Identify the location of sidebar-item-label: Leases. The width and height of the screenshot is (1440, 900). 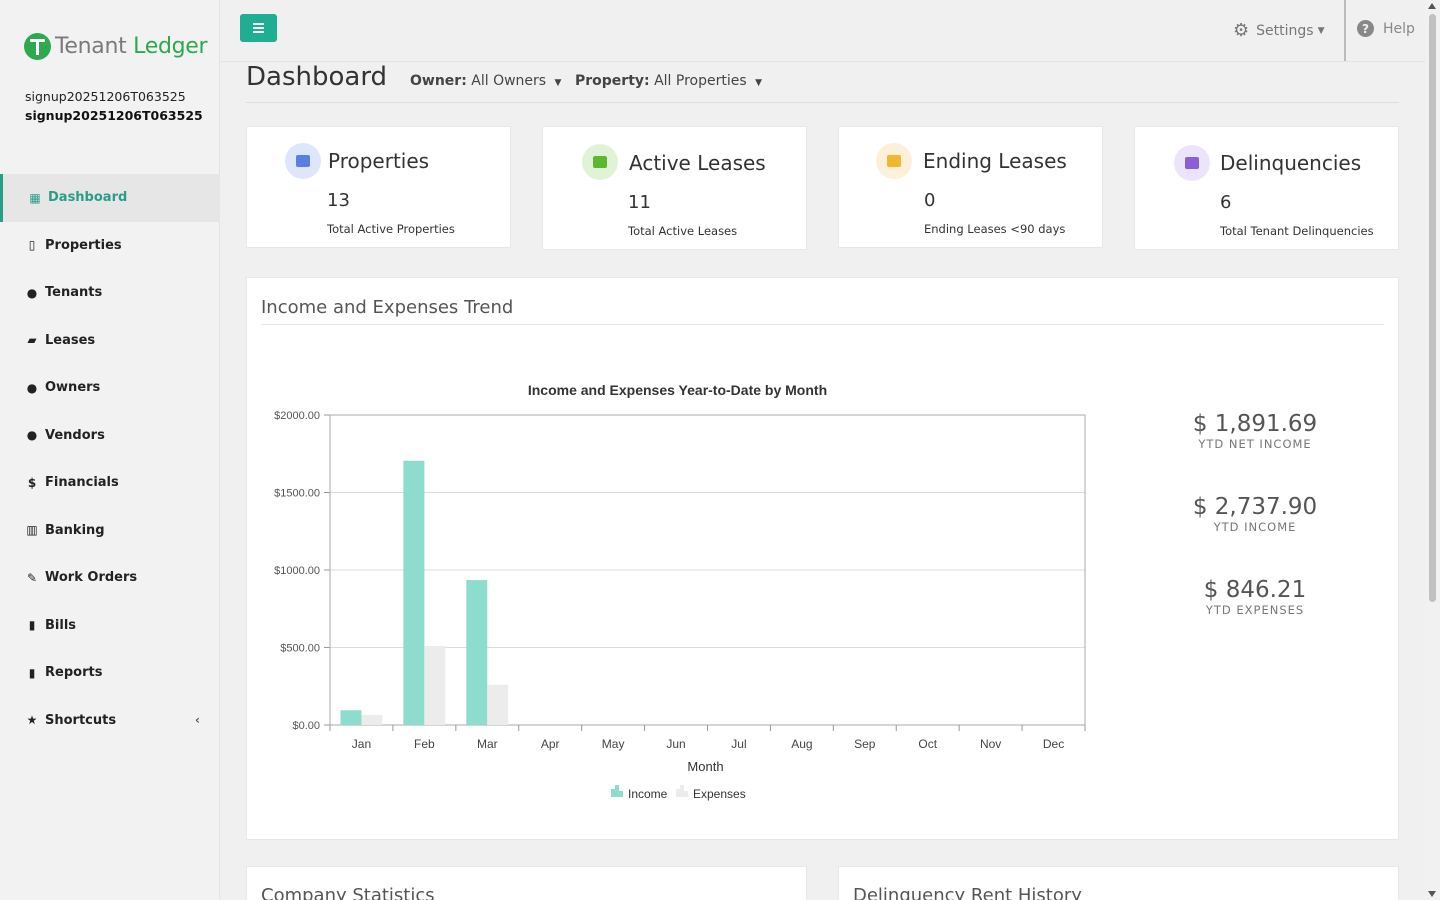
(70, 340).